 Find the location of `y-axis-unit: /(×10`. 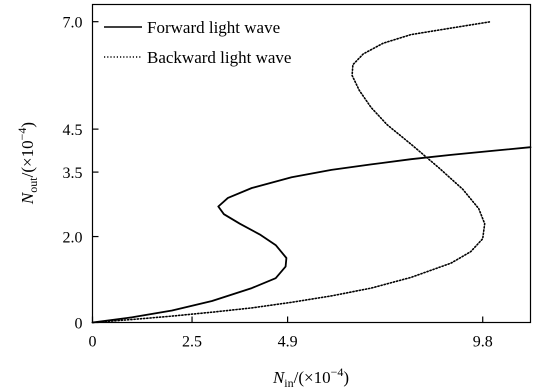

y-axis-unit: /(×10 is located at coordinates (27, 158).